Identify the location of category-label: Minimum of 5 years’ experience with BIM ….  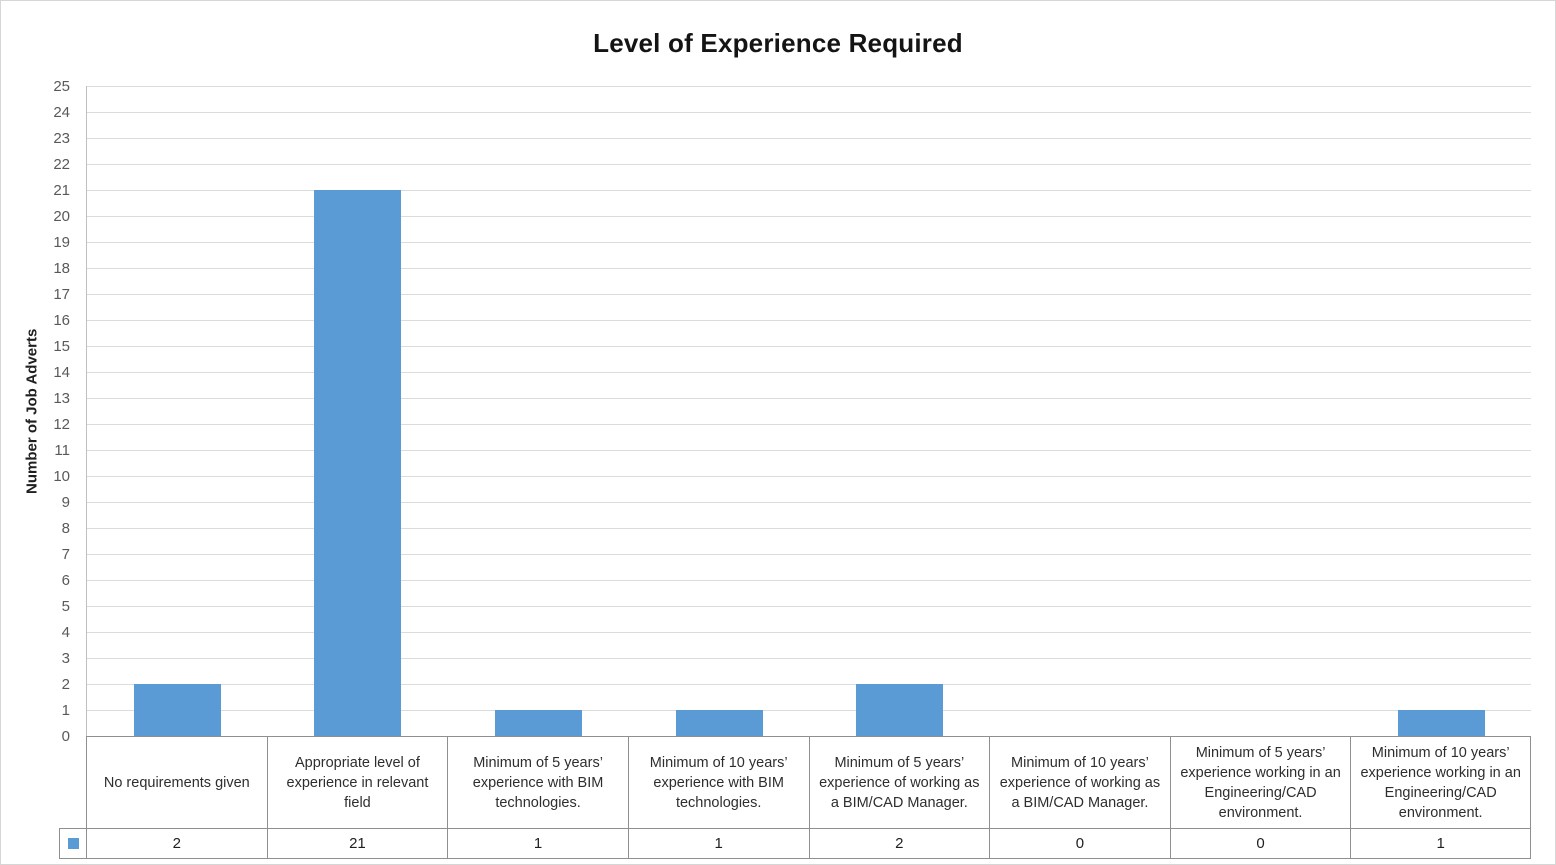
(538, 782).